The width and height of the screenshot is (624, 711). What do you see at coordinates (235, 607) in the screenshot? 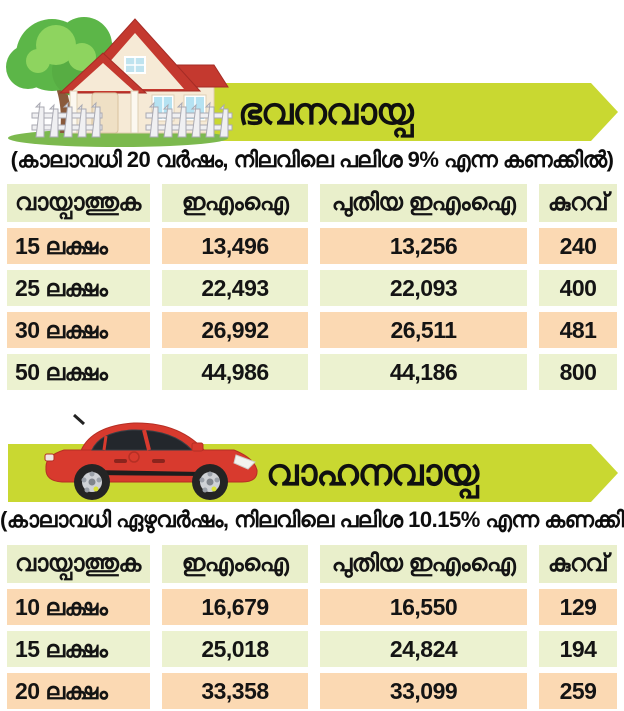
I see `table-cell: 16,679` at bounding box center [235, 607].